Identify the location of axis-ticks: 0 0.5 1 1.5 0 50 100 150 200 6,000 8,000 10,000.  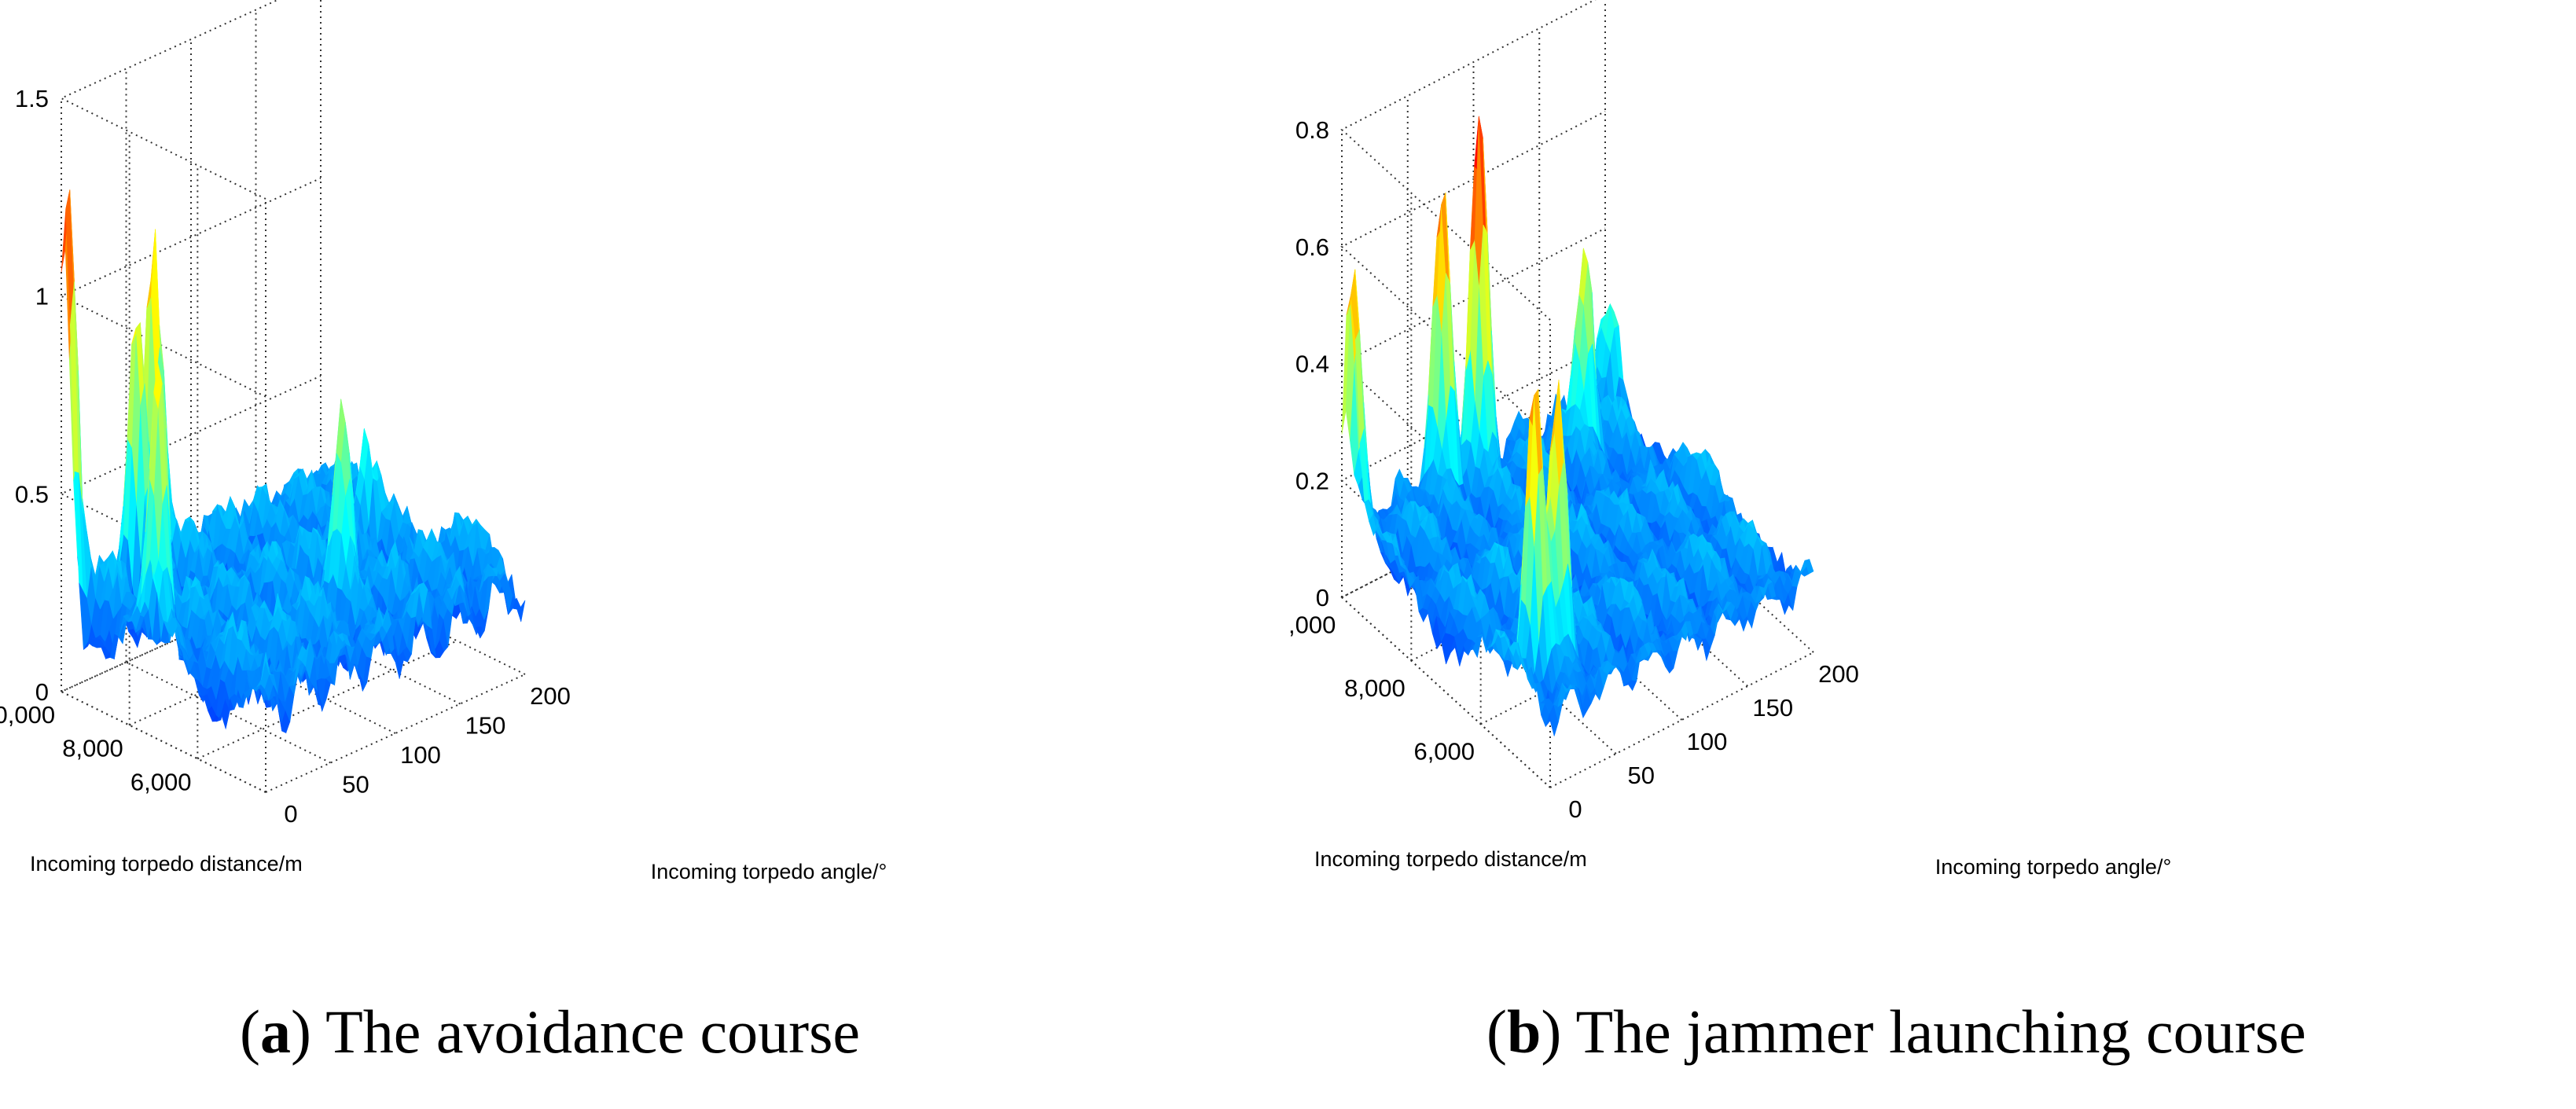
(285, 457).